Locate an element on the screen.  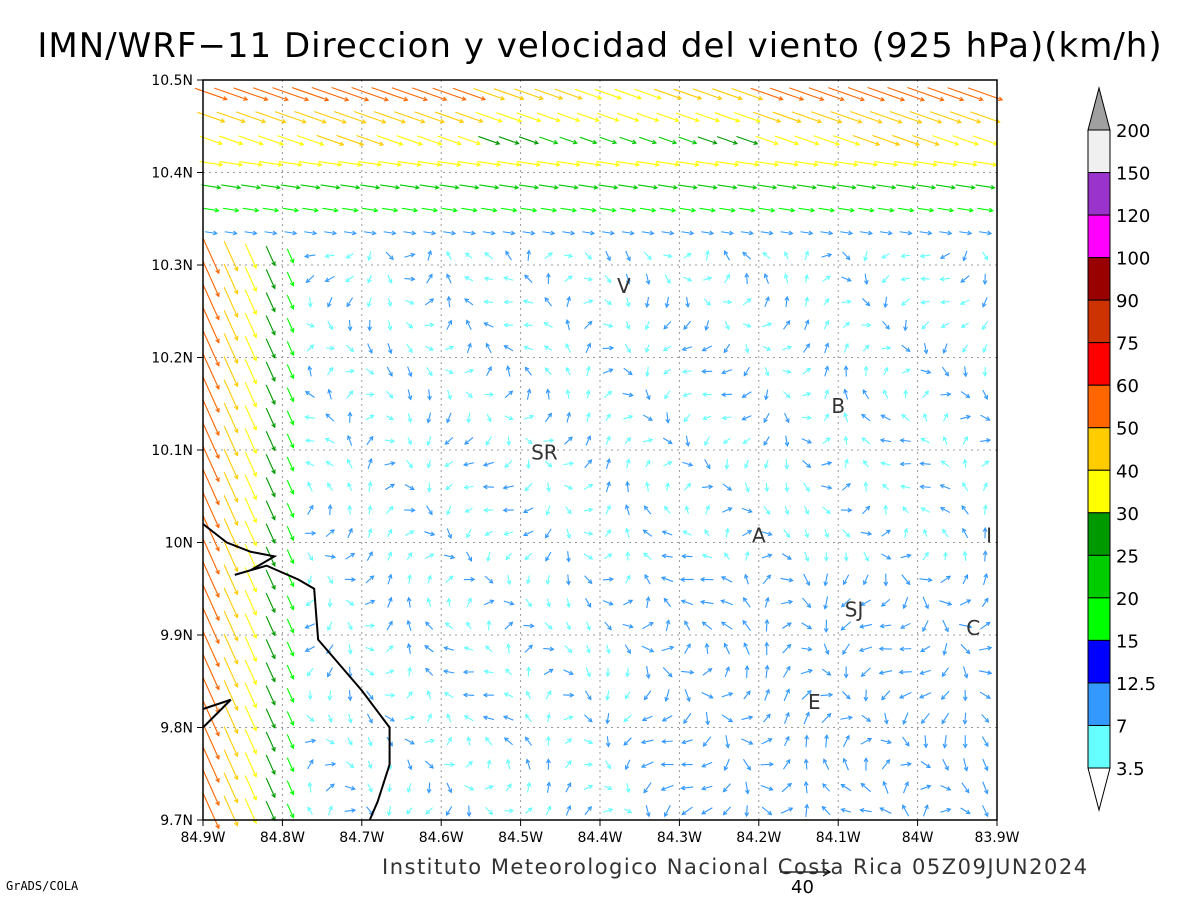
y-tick-label: 10.3N is located at coordinates (172, 266).